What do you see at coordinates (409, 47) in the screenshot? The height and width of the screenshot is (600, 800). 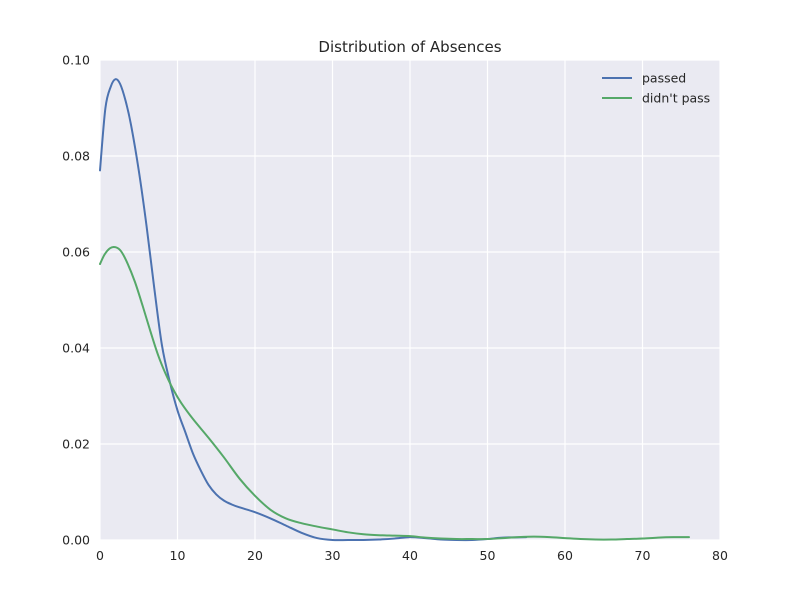 I see `chart-title: Distribution of Absences` at bounding box center [409, 47].